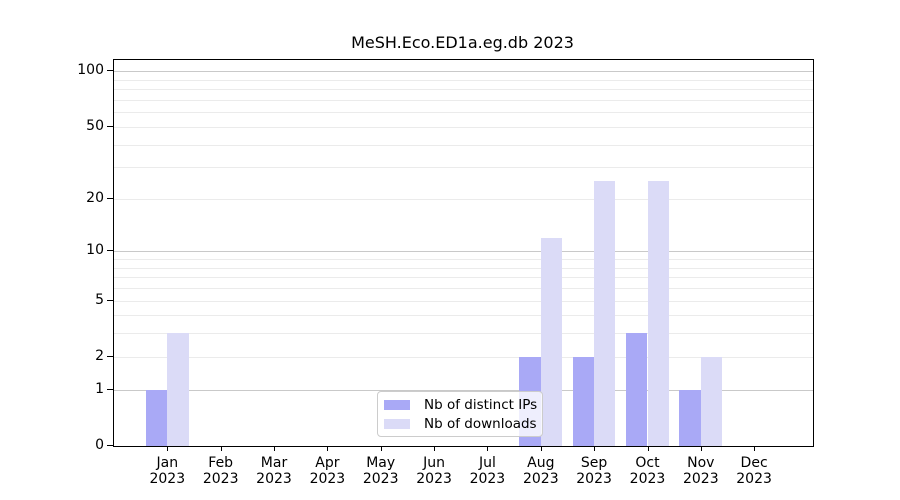  Describe the element at coordinates (99, 355) in the screenshot. I see `y-tick-label: 2` at that location.